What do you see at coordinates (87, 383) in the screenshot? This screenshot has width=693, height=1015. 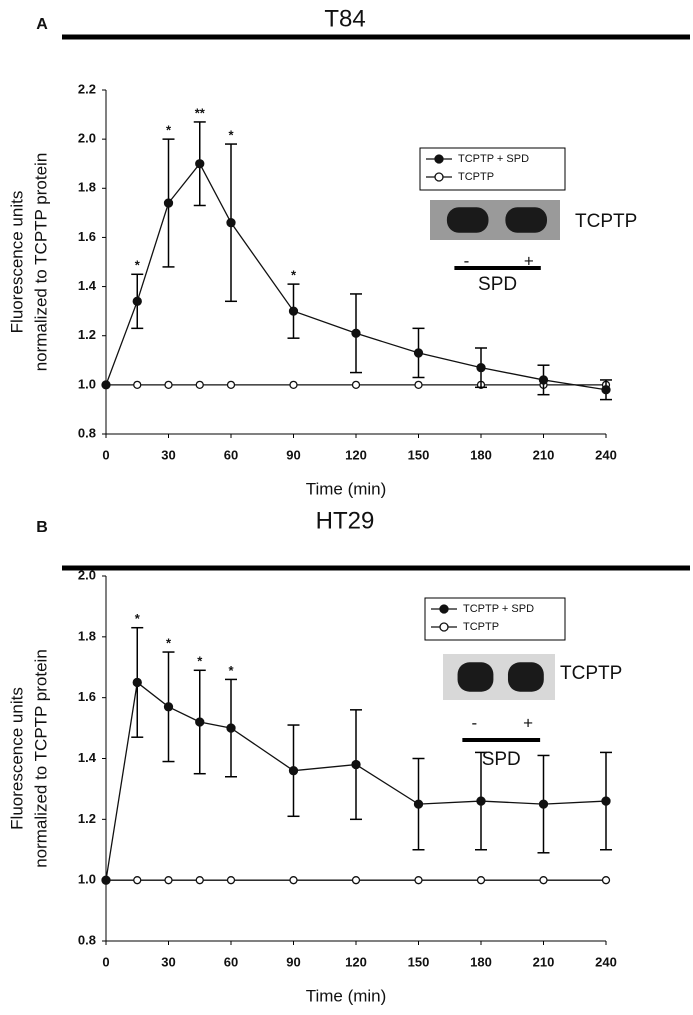 I see `y-tick-label: 1.0` at bounding box center [87, 383].